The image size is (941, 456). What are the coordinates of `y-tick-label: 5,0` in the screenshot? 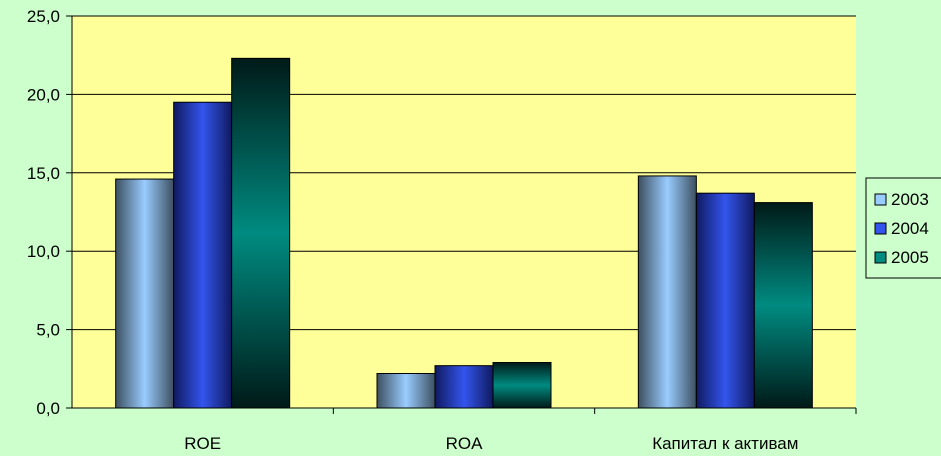 It's located at (48, 330).